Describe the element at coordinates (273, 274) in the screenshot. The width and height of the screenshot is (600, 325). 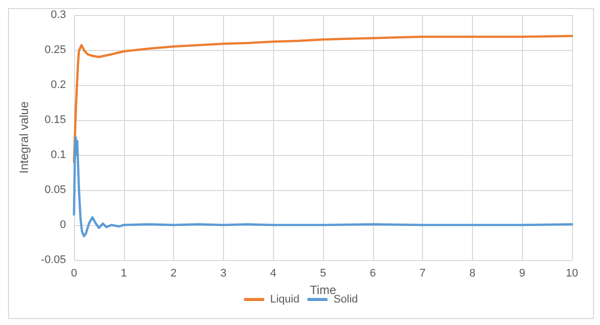
I see `x-tick-label: 4` at that location.